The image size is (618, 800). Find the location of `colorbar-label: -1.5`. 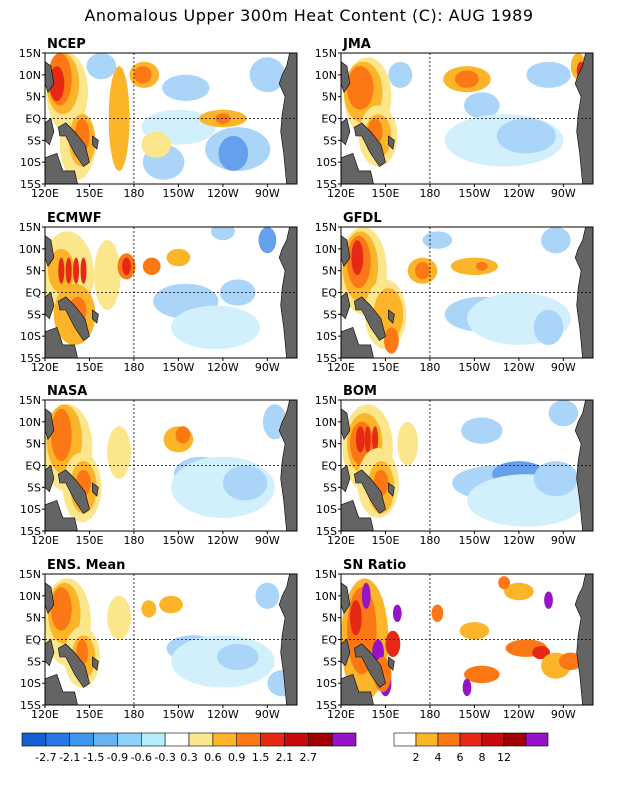

colorbar-label: -1.5 is located at coordinates (93, 757).